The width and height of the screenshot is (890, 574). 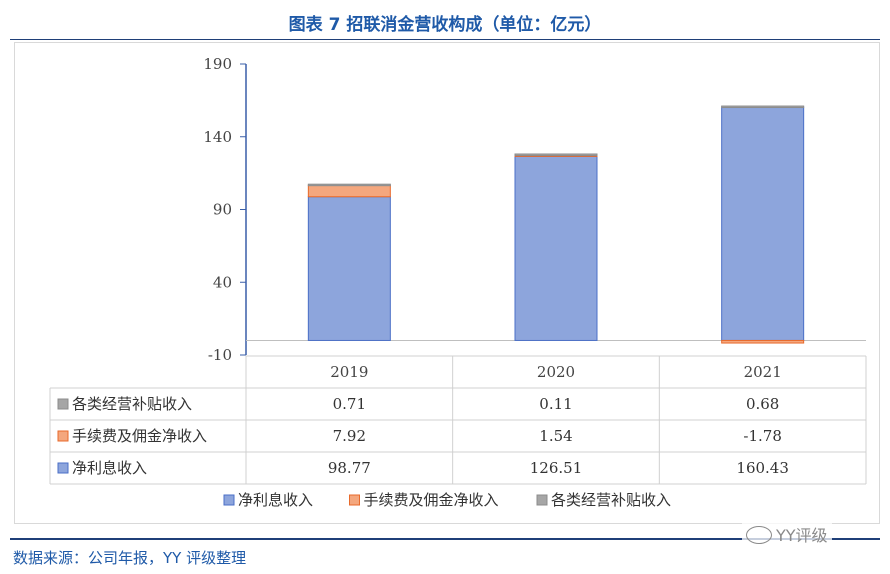 I want to click on y-tick-label: 140, so click(x=217, y=137).